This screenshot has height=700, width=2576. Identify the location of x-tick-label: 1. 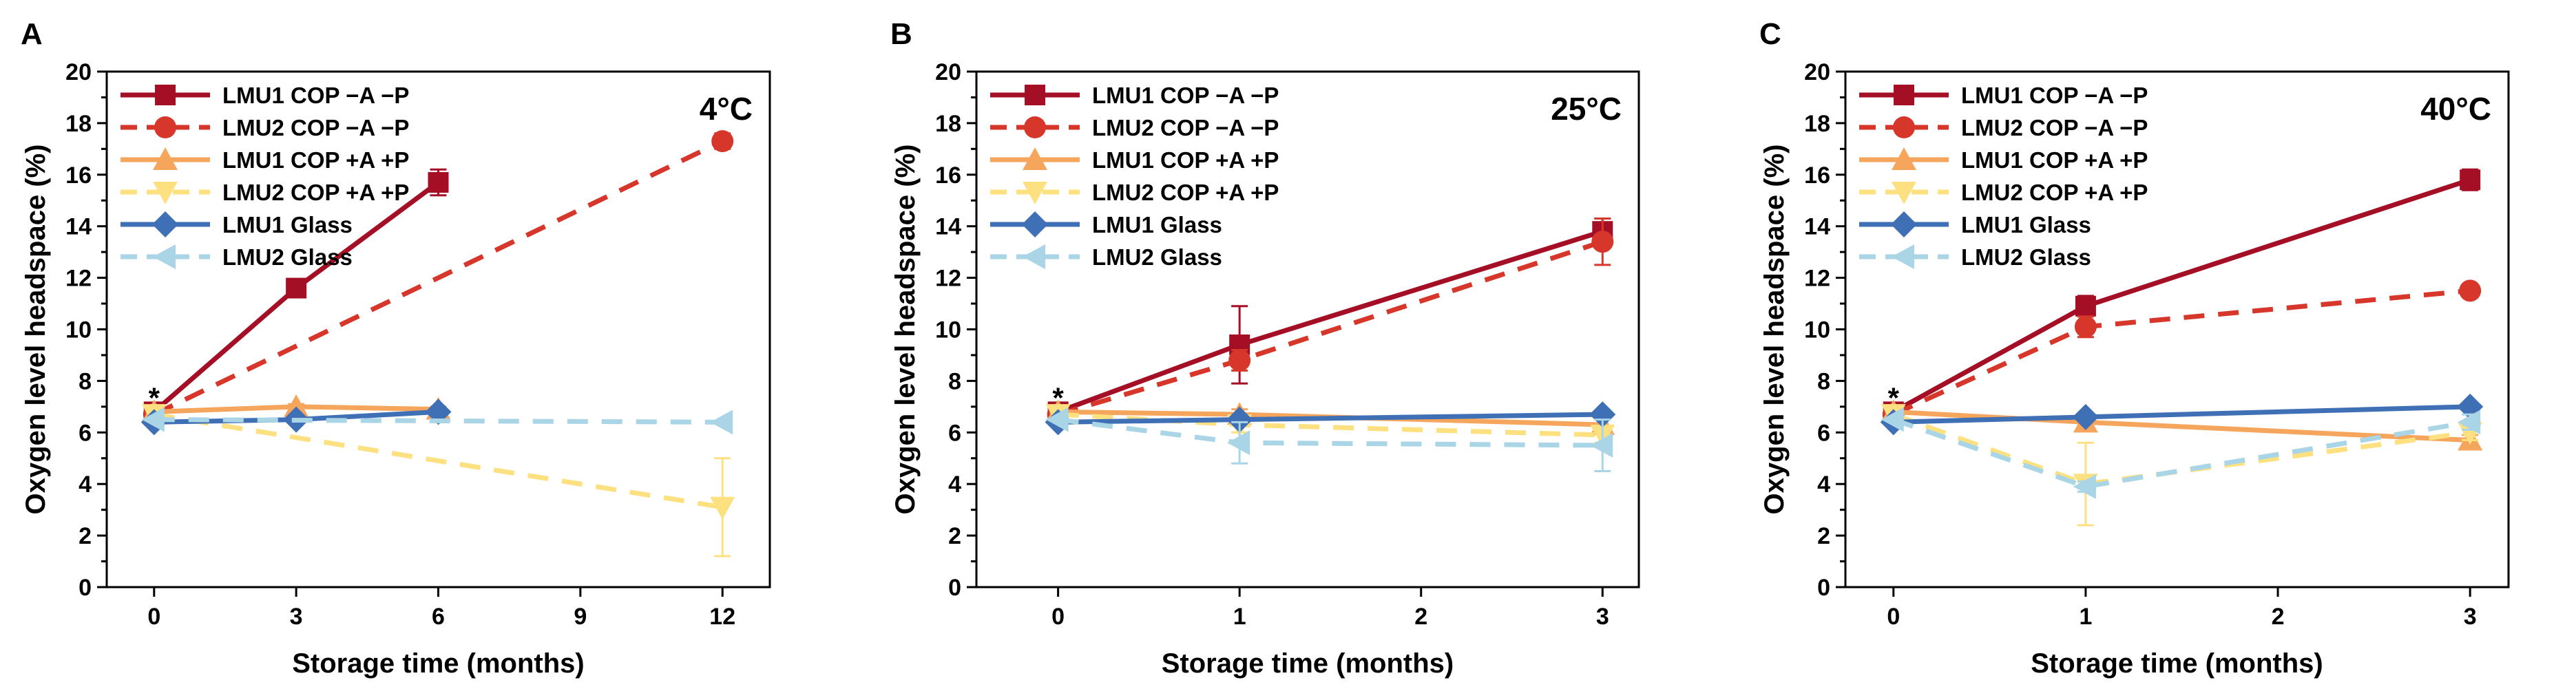
(1239, 617).